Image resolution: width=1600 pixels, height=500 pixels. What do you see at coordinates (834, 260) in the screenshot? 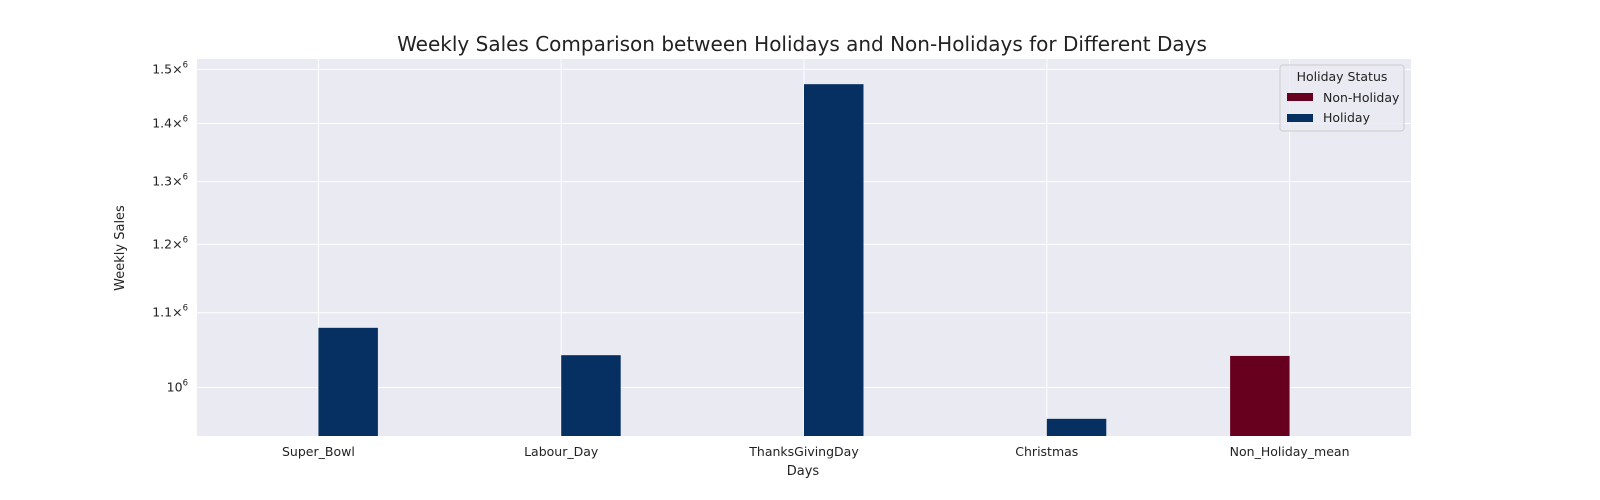
I see `bar-holiday-thanksgivingday` at bounding box center [834, 260].